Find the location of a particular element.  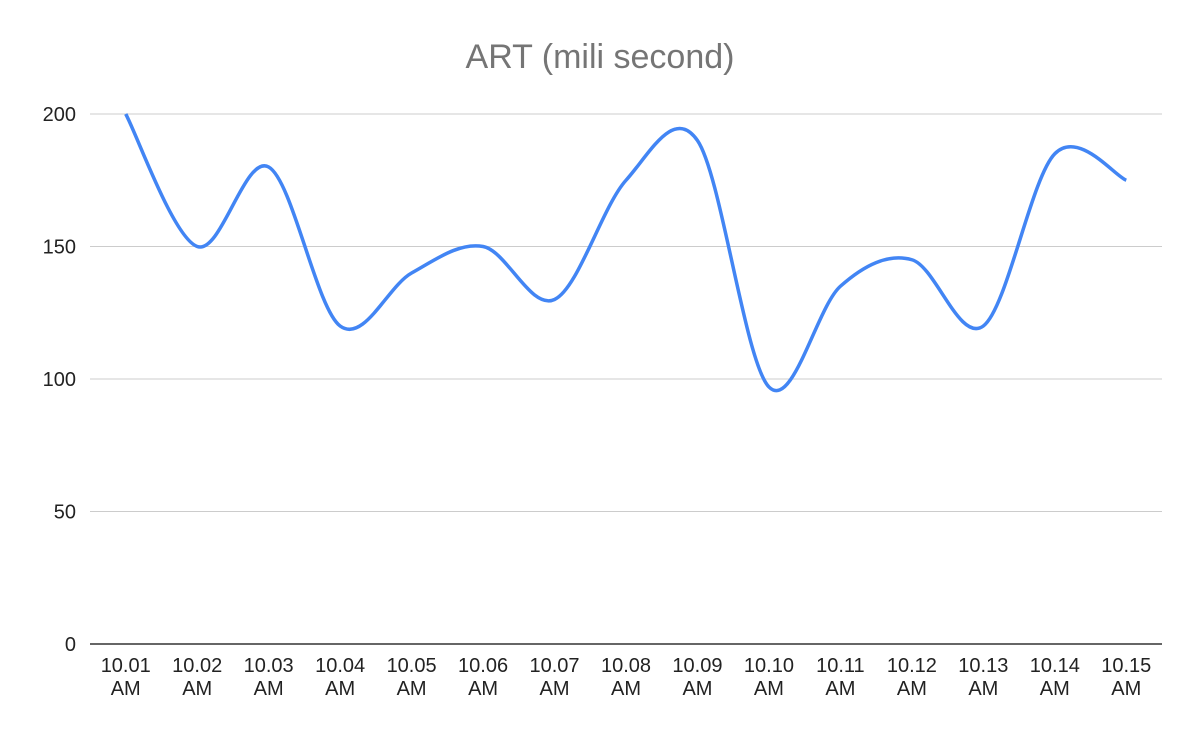

y-tick-label: 0 is located at coordinates (70, 645).